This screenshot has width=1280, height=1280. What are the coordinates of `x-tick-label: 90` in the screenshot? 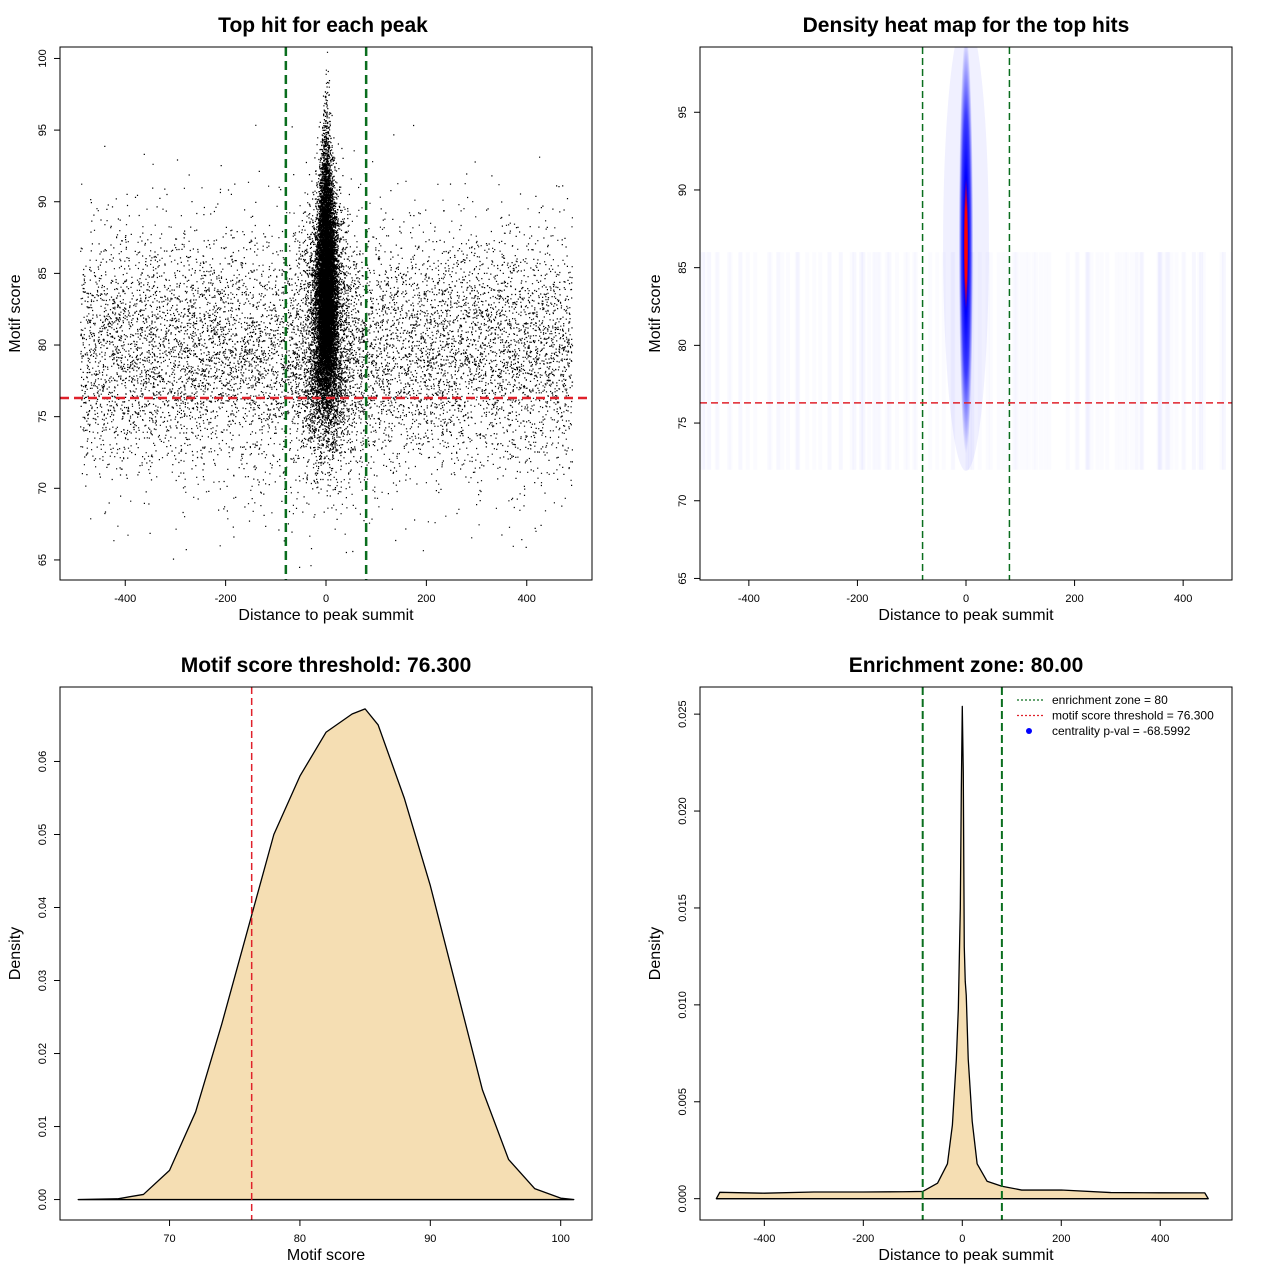 It's located at (430, 1239).